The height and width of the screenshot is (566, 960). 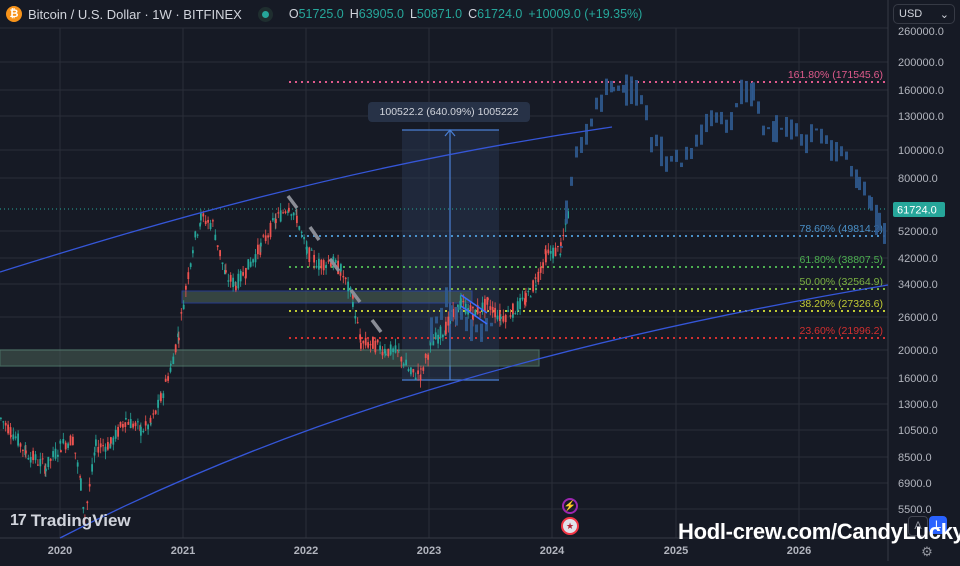 What do you see at coordinates (841, 260) in the screenshot?
I see `svg-text: 61.80% (38807.5)` at bounding box center [841, 260].